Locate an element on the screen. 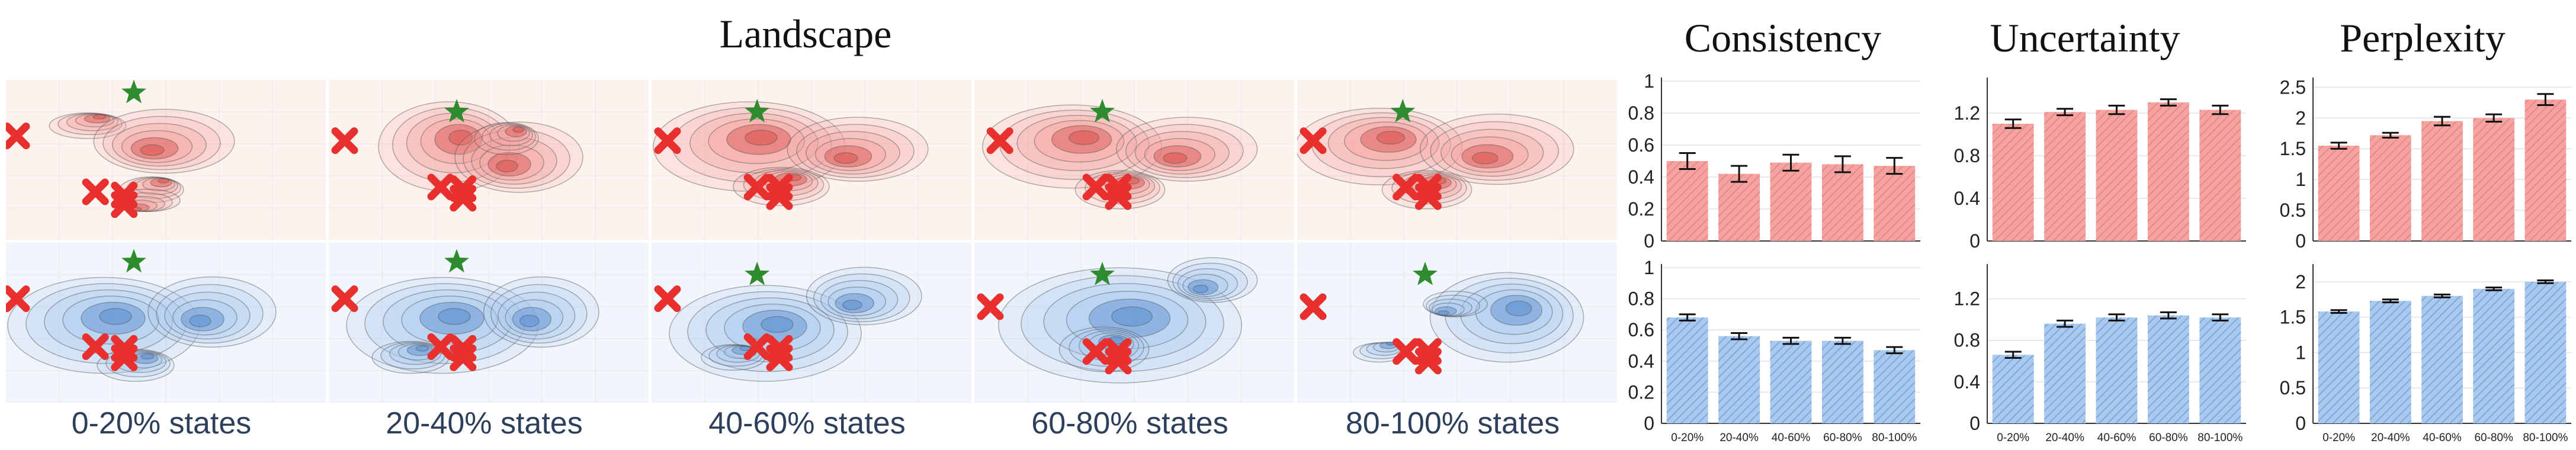 The image size is (2576, 450). x-tick-label: 40-60% is located at coordinates (1791, 438).